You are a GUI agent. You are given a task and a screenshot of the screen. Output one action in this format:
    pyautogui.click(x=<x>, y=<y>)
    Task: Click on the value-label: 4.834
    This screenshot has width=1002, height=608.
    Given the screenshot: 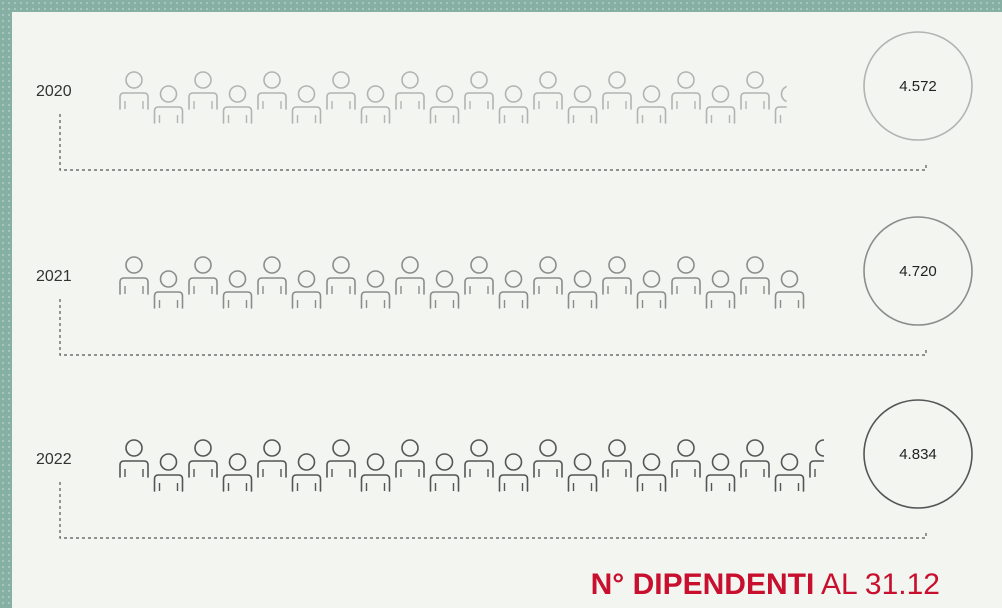 What is the action you would take?
    pyautogui.click(x=918, y=454)
    